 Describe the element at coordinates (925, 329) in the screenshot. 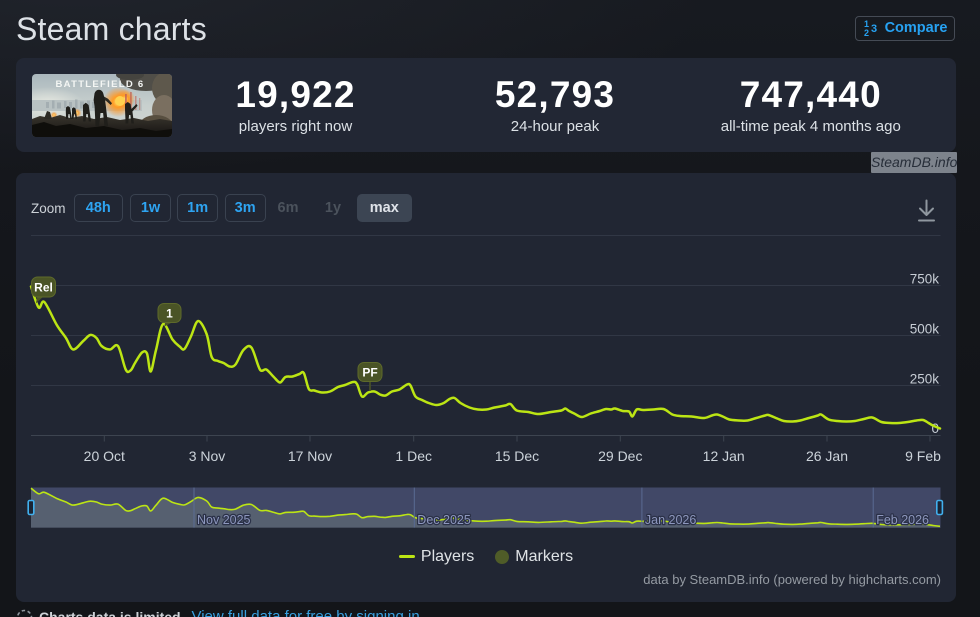

I see `svg-text: 500k` at that location.